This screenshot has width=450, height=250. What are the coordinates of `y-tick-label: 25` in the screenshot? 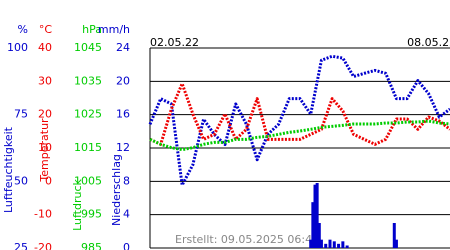 It's located at (21, 245).